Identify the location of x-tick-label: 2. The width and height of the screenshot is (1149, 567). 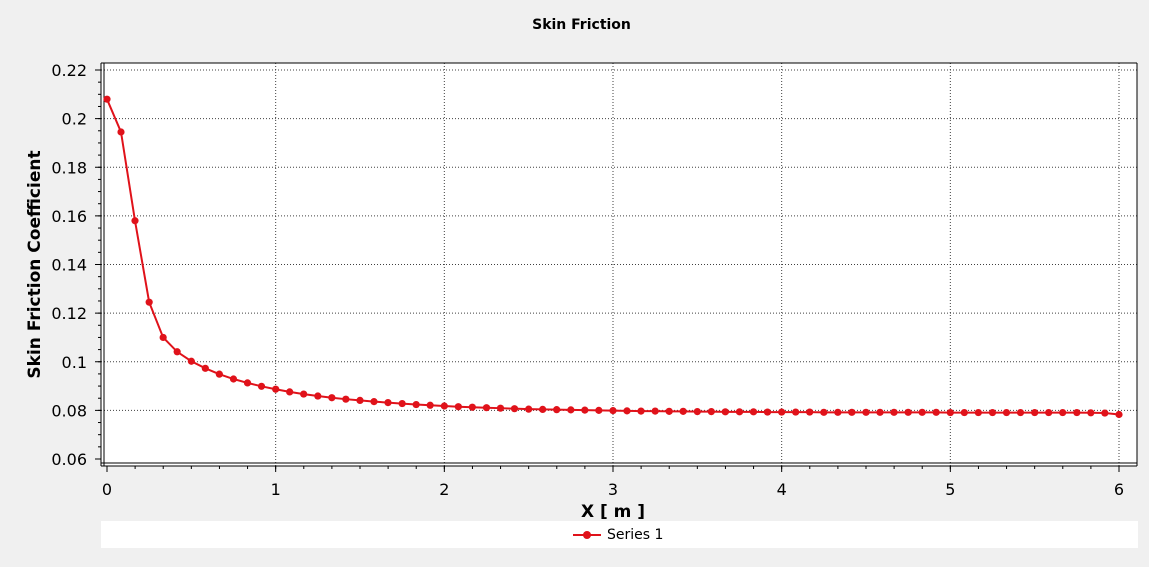
(444, 489).